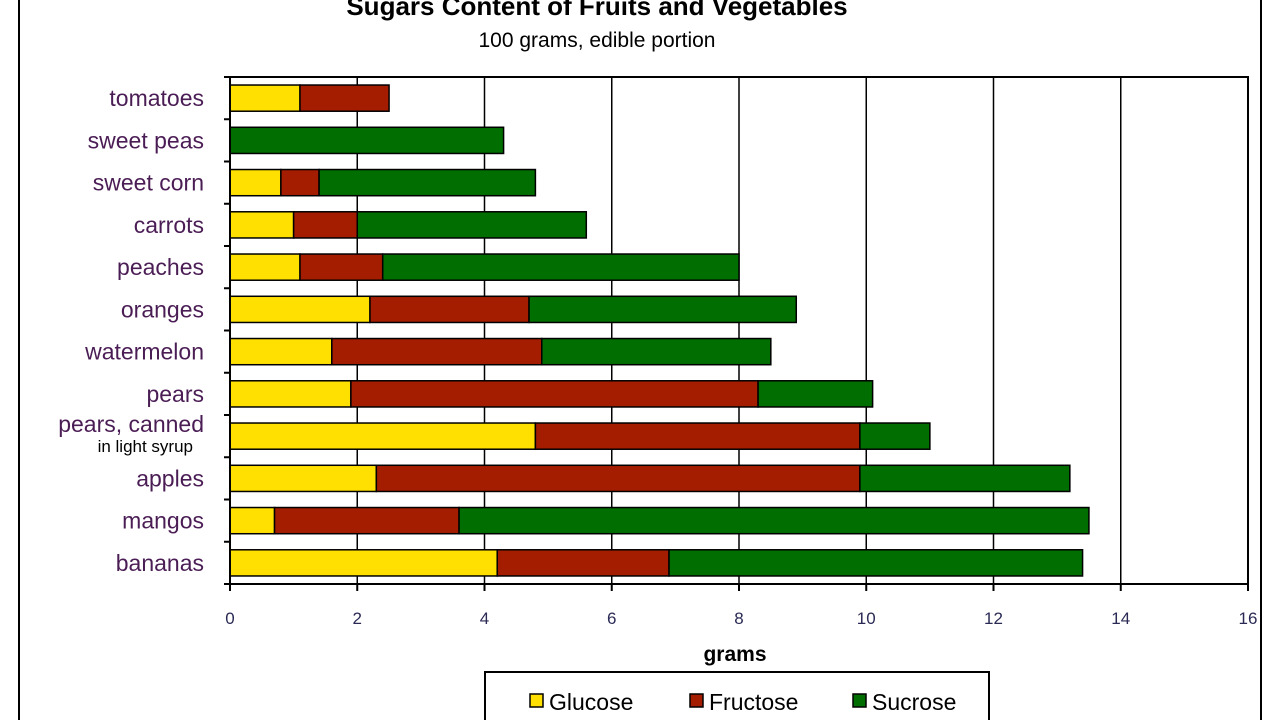 This screenshot has height=720, width=1280. I want to click on legend-box, so click(737, 695).